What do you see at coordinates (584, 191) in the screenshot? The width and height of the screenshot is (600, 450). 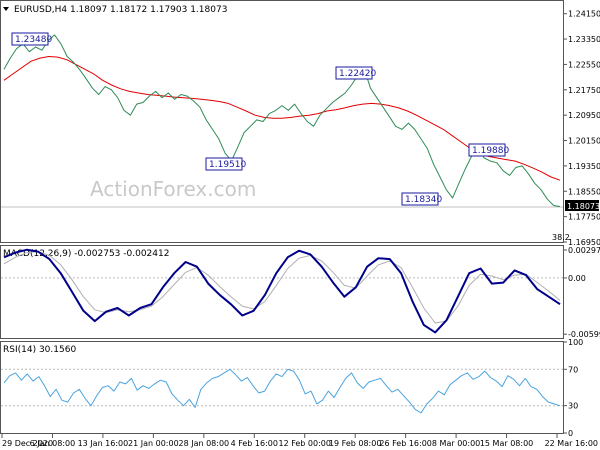 I see `price-y-tick-label: 1.18550` at bounding box center [584, 191].